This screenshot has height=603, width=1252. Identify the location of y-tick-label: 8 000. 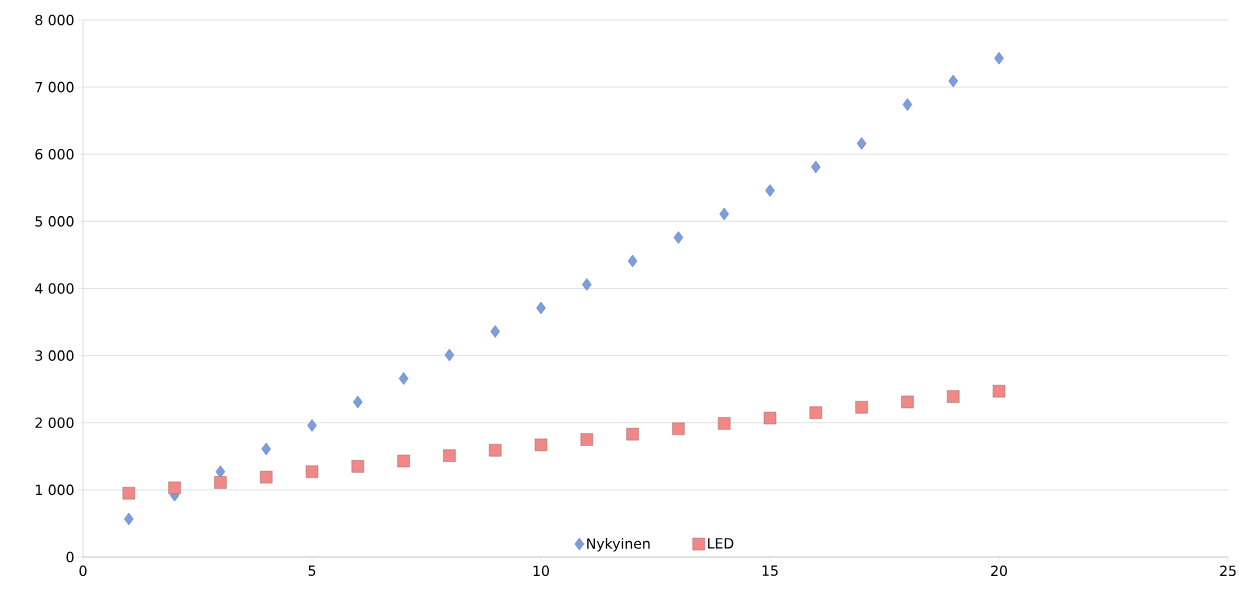
(54, 20).